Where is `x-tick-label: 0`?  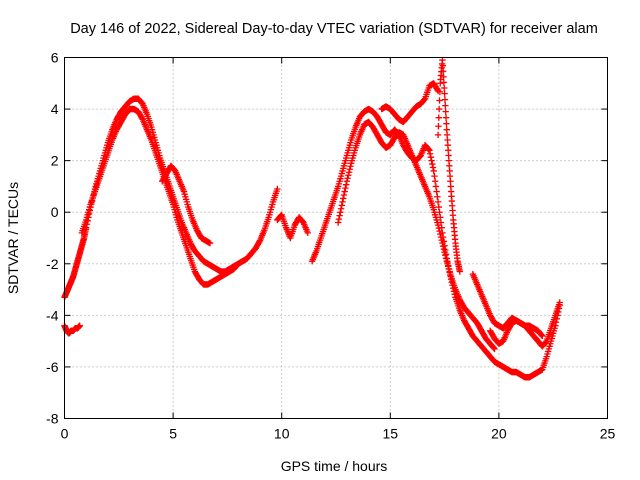
x-tick-label: 0 is located at coordinates (65, 434).